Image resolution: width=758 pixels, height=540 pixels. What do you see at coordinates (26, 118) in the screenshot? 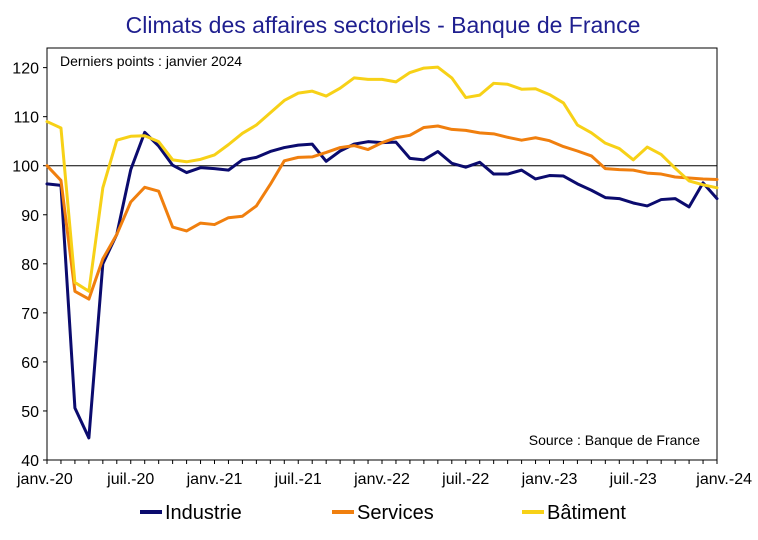
I see `y-tick-label: 110` at bounding box center [26, 118].